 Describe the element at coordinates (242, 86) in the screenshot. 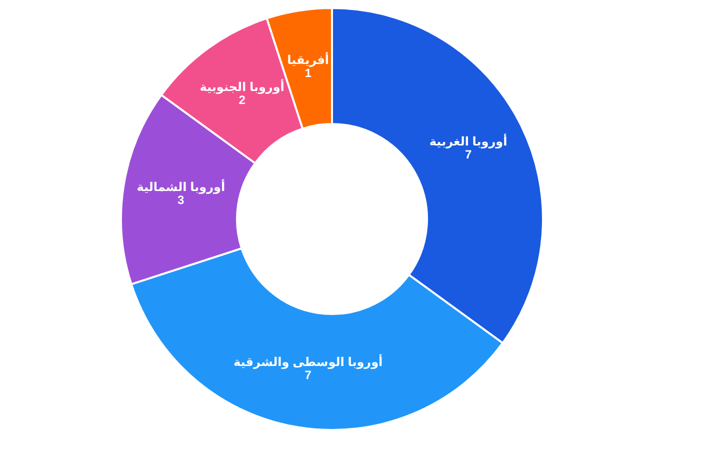

I see `slice-label: أوروبا الجنوبية` at that location.